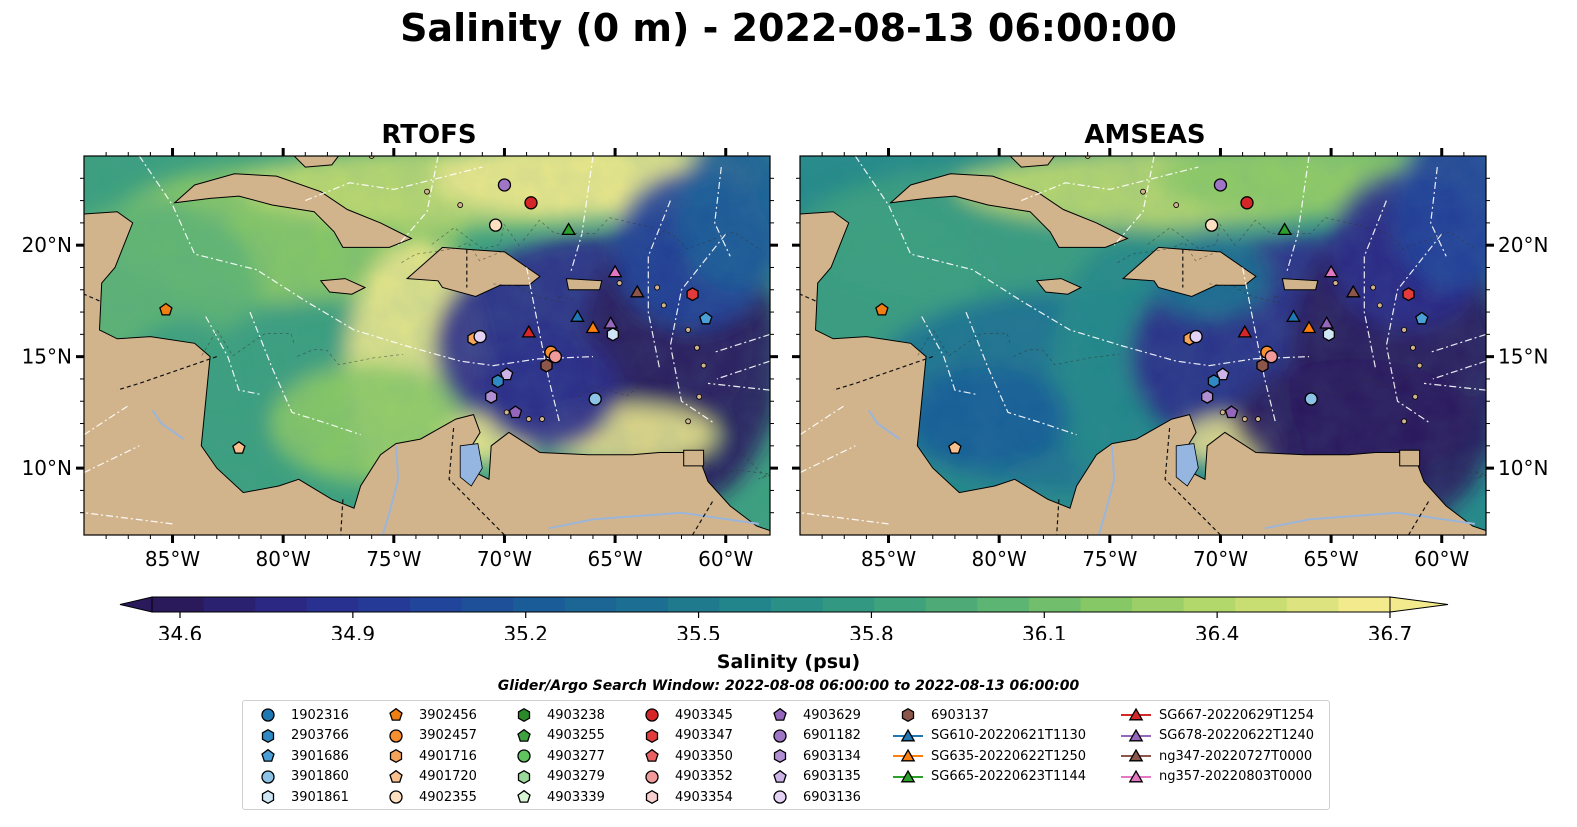  I want to click on legend-item: 4902355, so click(429, 797).